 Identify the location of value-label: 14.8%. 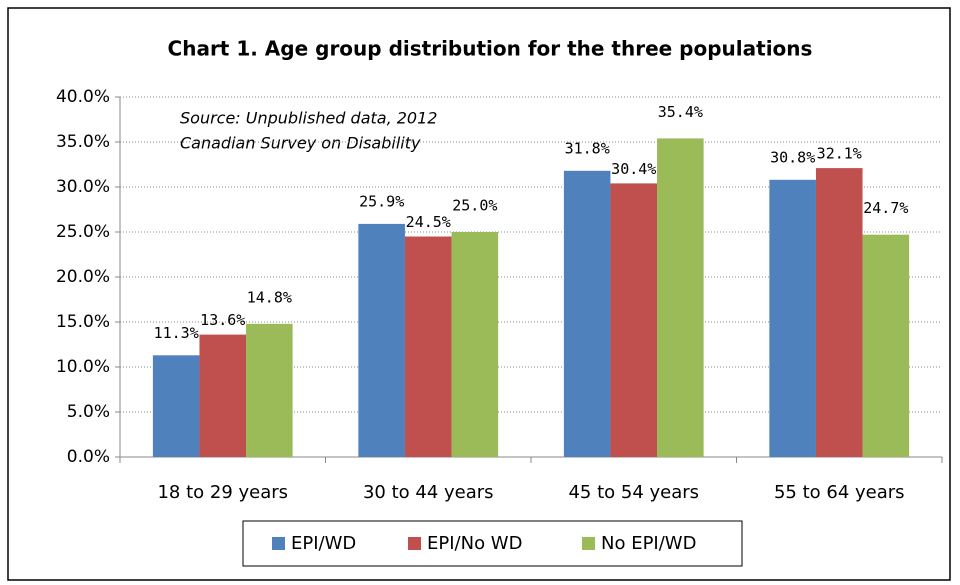
(269, 297).